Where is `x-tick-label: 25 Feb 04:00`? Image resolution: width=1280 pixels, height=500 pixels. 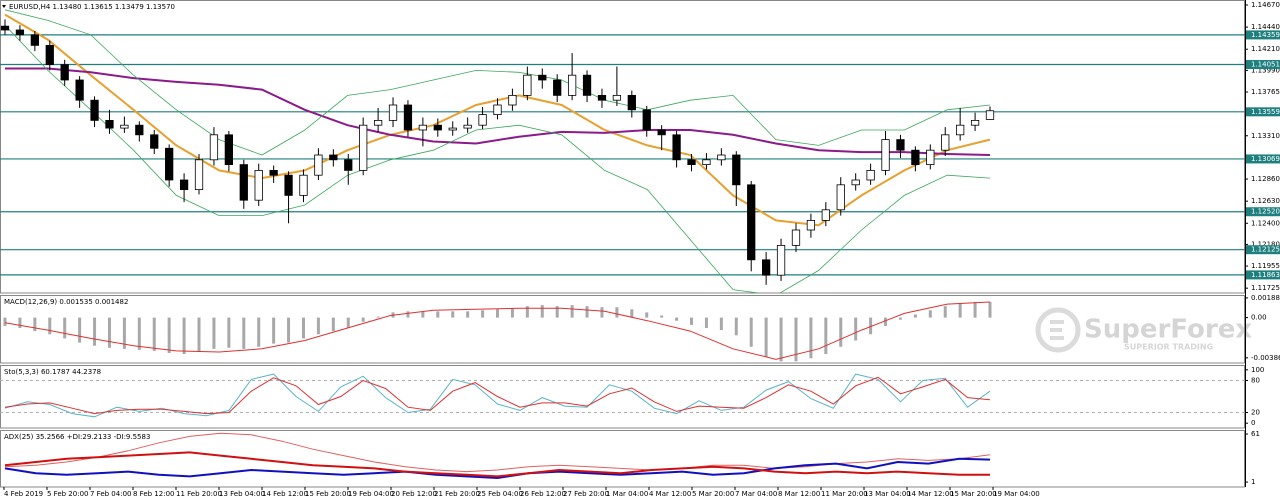
x-tick-label: 25 Feb 04:00 is located at coordinates (500, 494).